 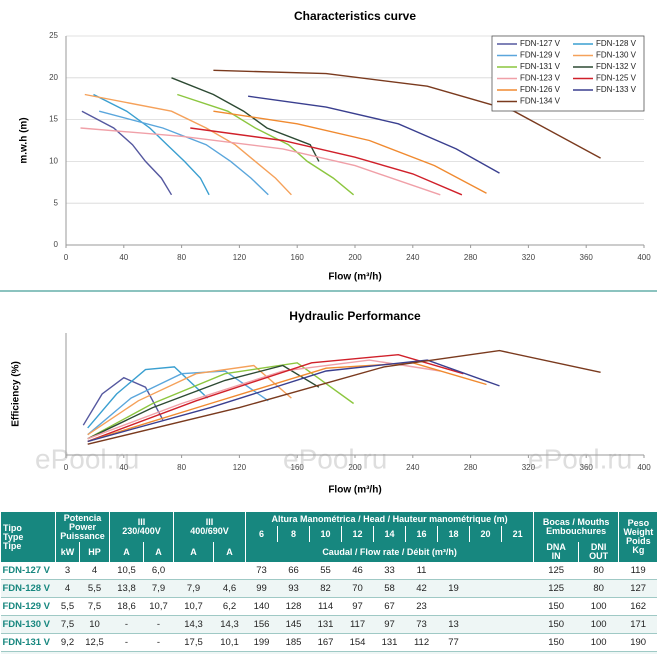 What do you see at coordinates (53, 119) in the screenshot?
I see `y-tick-label: 15` at bounding box center [53, 119].